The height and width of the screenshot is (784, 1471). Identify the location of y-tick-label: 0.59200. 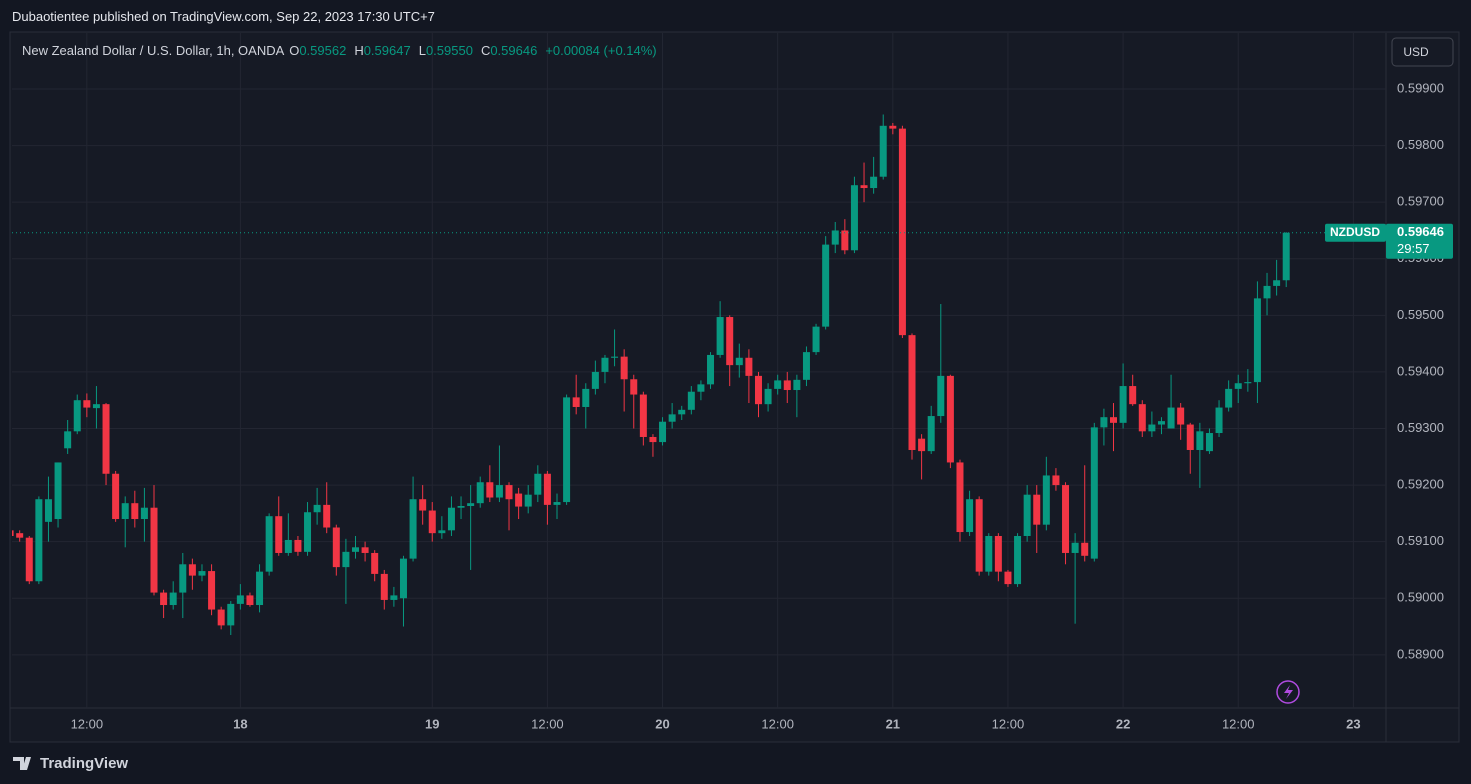
(1420, 484).